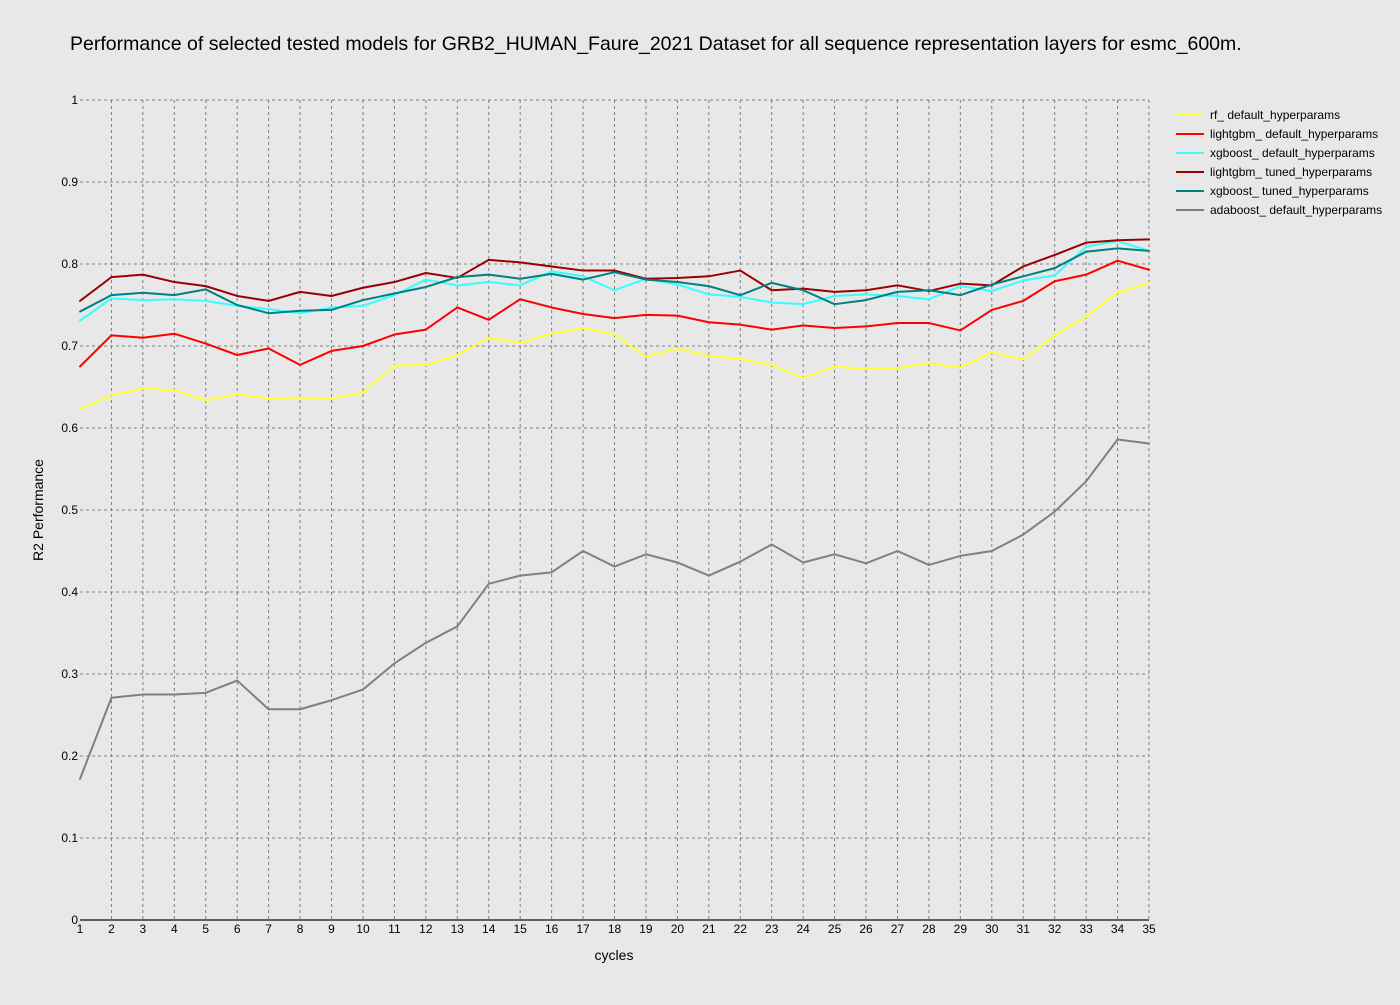 The width and height of the screenshot is (1400, 1005). What do you see at coordinates (268, 929) in the screenshot?
I see `x-tick-label: 7` at bounding box center [268, 929].